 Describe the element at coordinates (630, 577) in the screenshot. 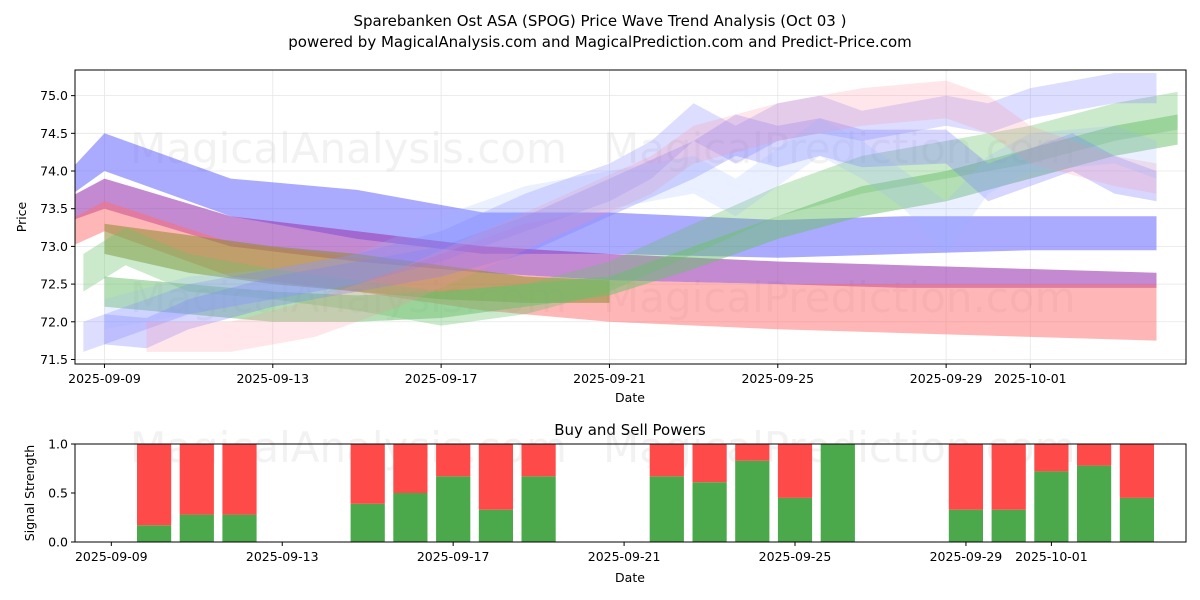

I see `bottom-x-axis-label: Date` at that location.